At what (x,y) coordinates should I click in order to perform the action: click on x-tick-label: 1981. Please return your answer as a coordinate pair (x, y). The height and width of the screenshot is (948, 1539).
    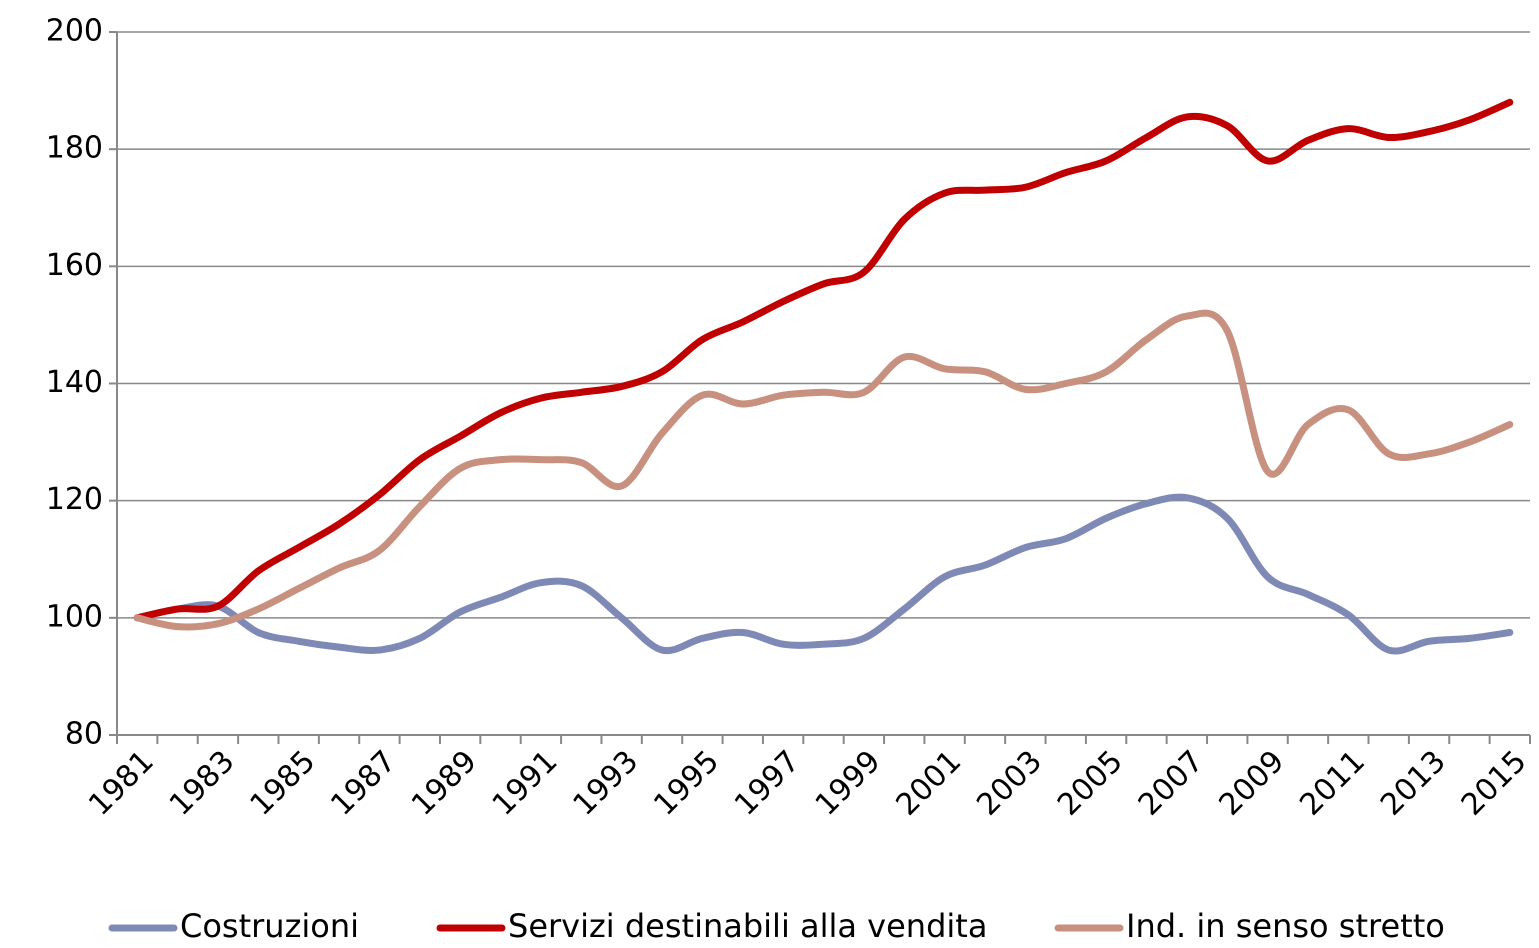
    Looking at the image, I should click on (121, 783).